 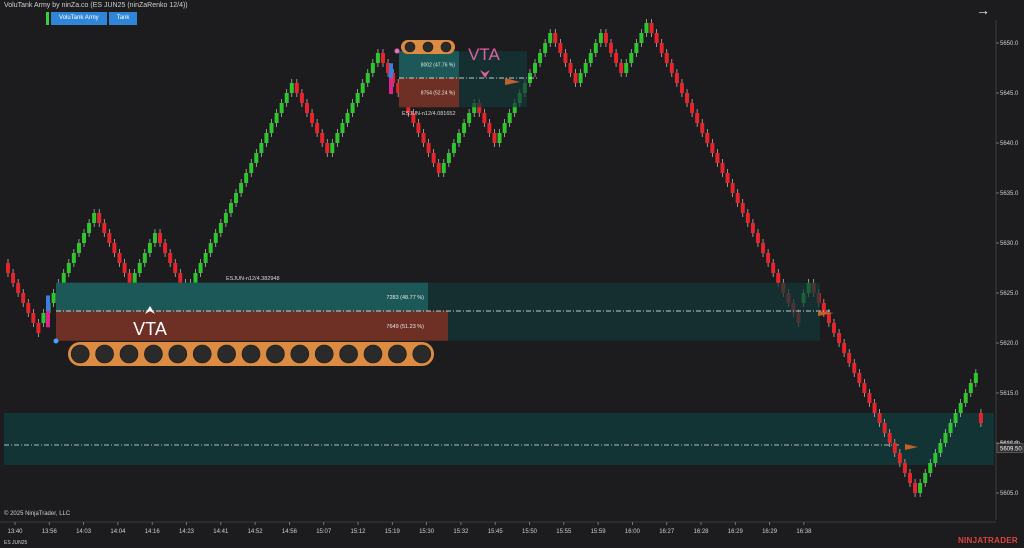 I want to click on time-tick-label: 15:12, so click(x=358, y=532).